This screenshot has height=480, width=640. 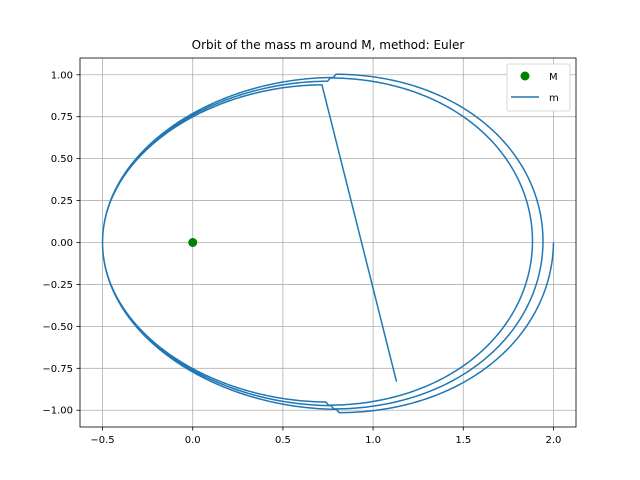 I want to click on legend-marker-M, so click(x=525, y=76).